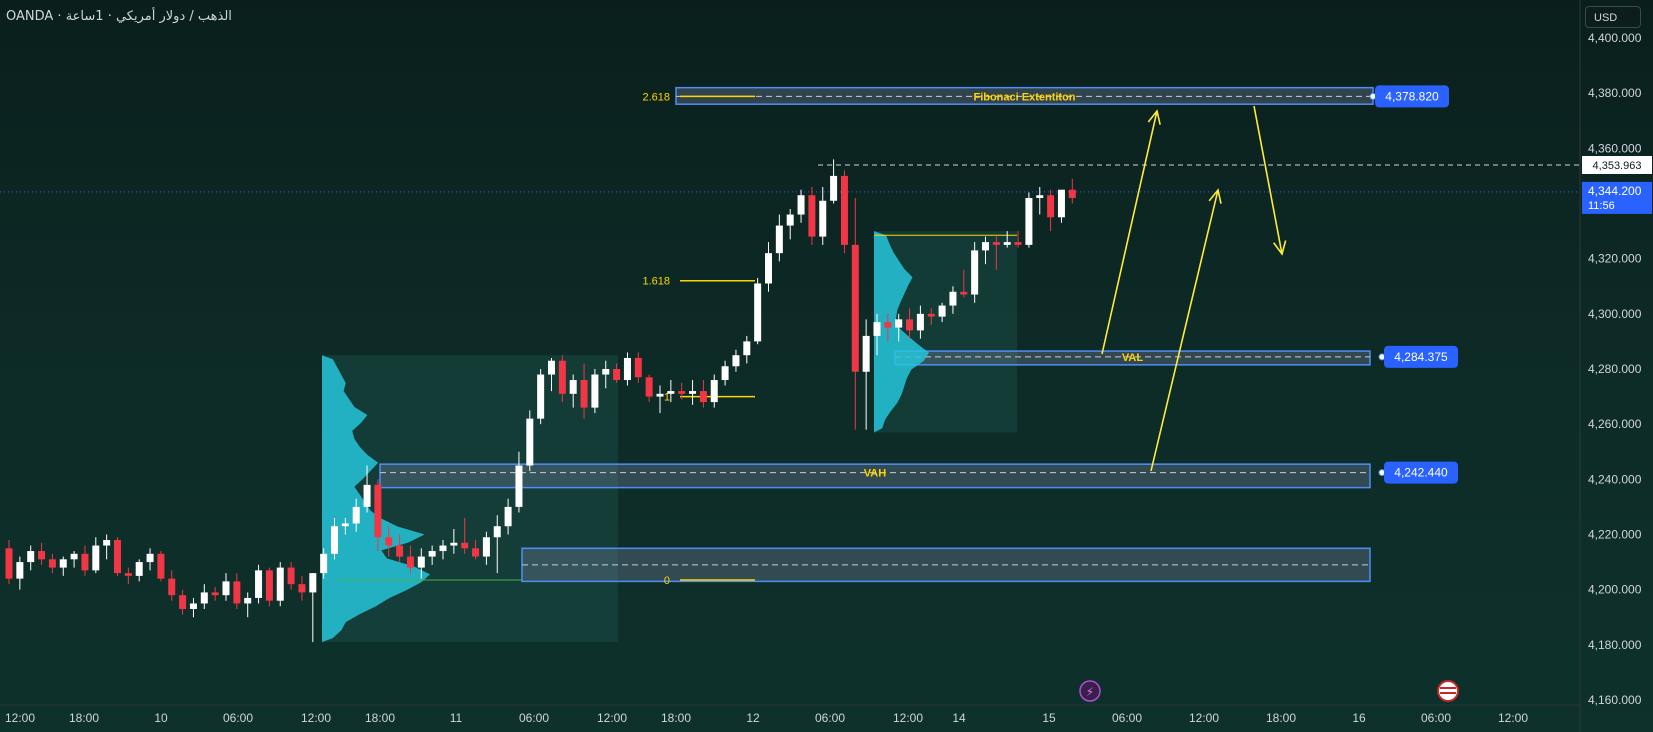  I want to click on volume-profile-histogram, so click(376, 499).